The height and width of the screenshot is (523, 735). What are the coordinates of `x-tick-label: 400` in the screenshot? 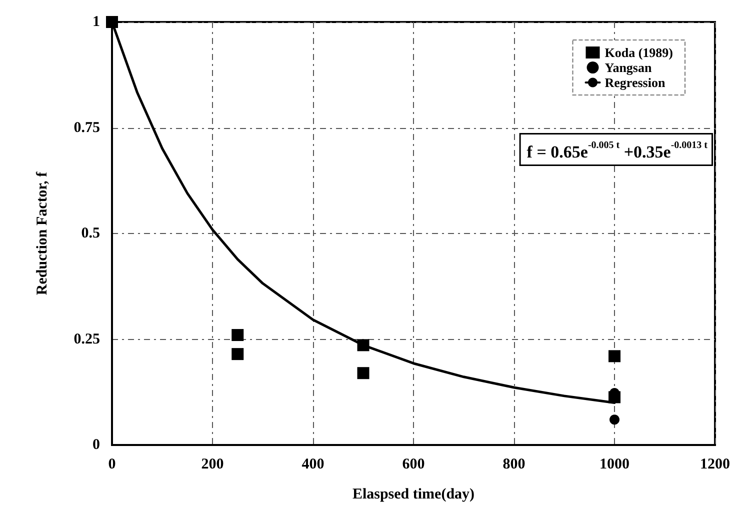 It's located at (313, 464).